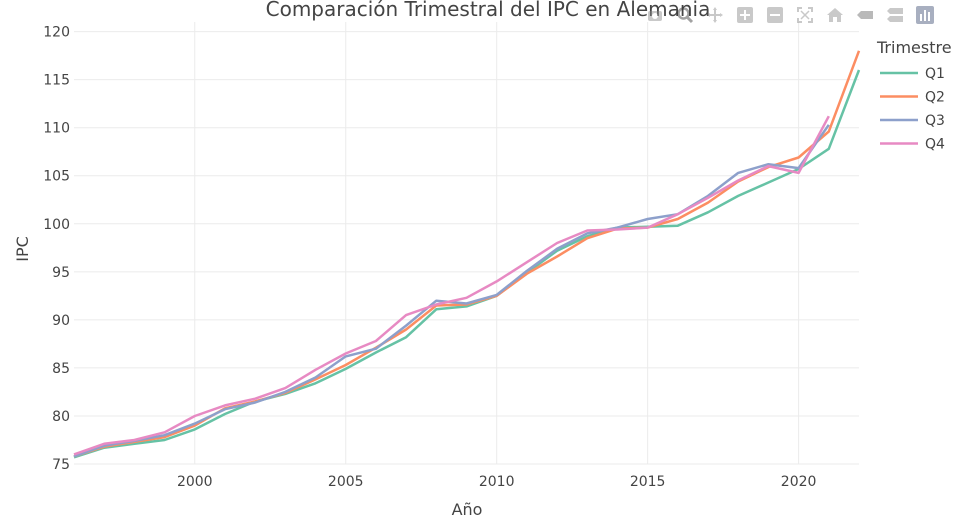 The width and height of the screenshot is (976, 518). Describe the element at coordinates (61, 417) in the screenshot. I see `y-tick-label: 80` at that location.